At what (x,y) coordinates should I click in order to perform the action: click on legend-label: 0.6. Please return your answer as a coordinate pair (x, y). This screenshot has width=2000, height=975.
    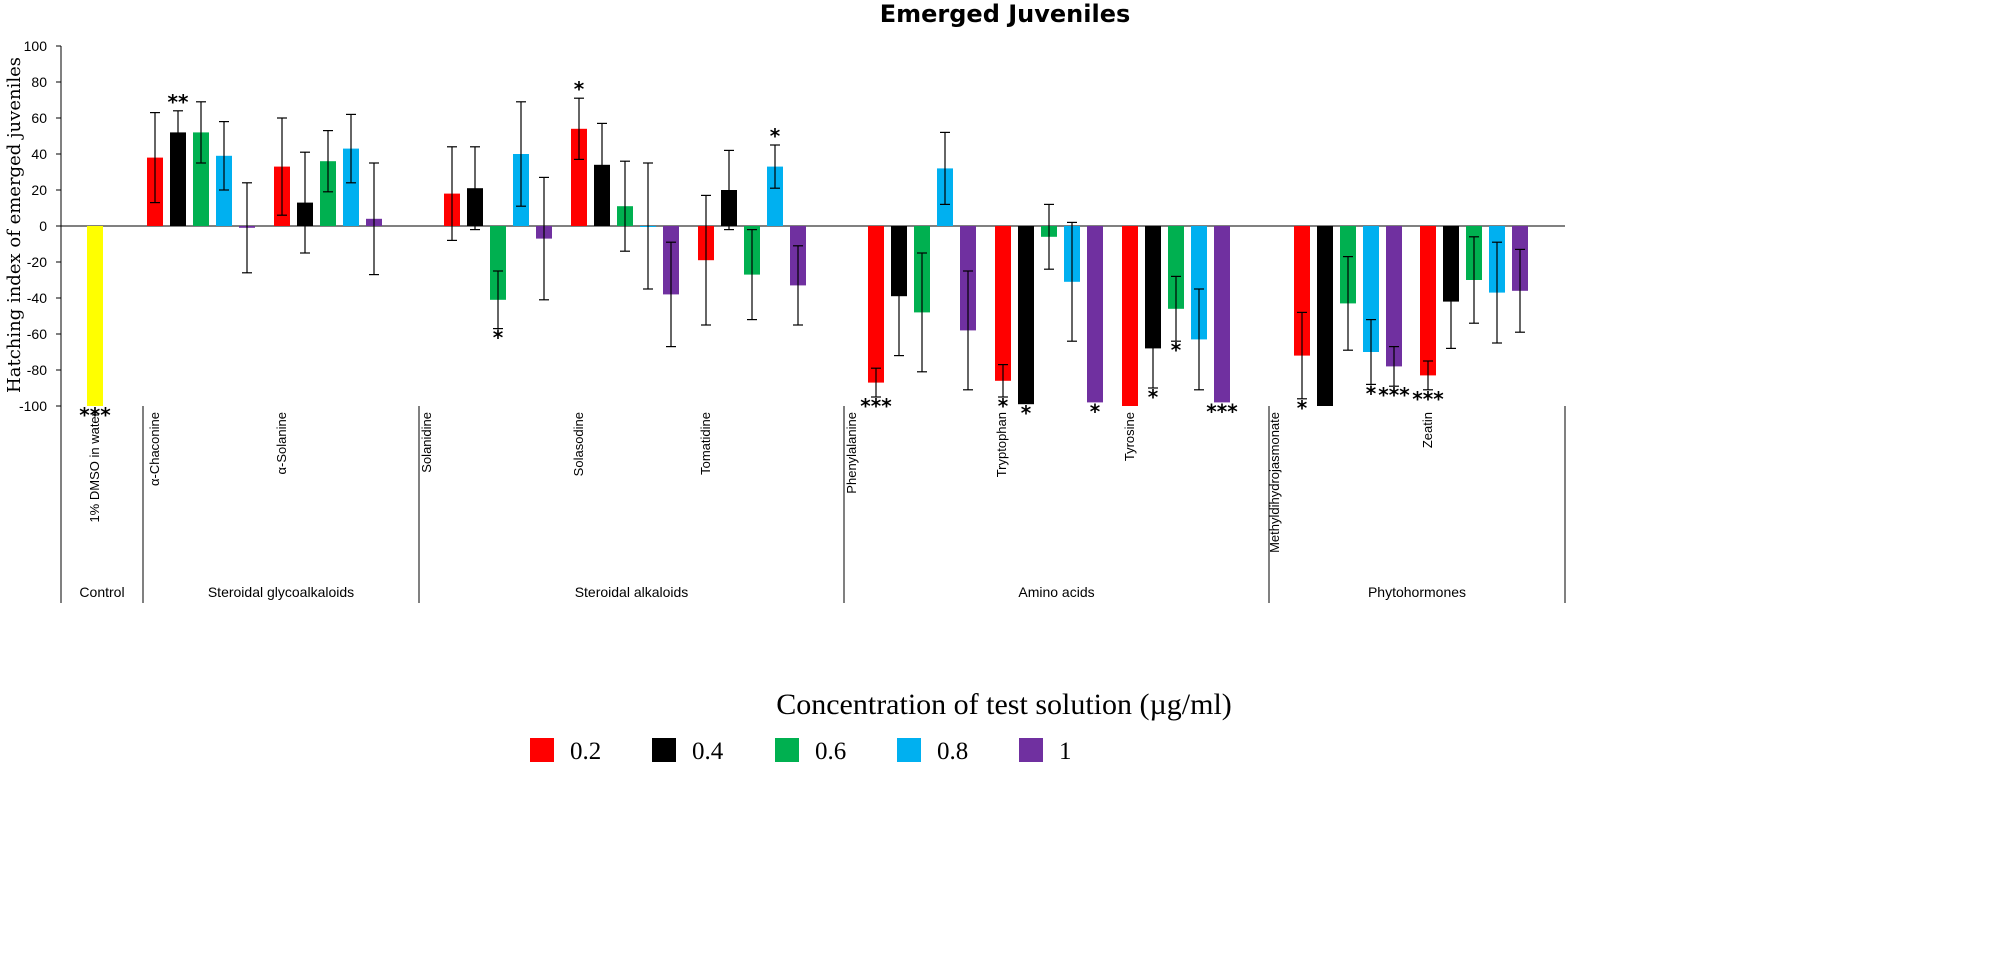
    Looking at the image, I should click on (830, 751).